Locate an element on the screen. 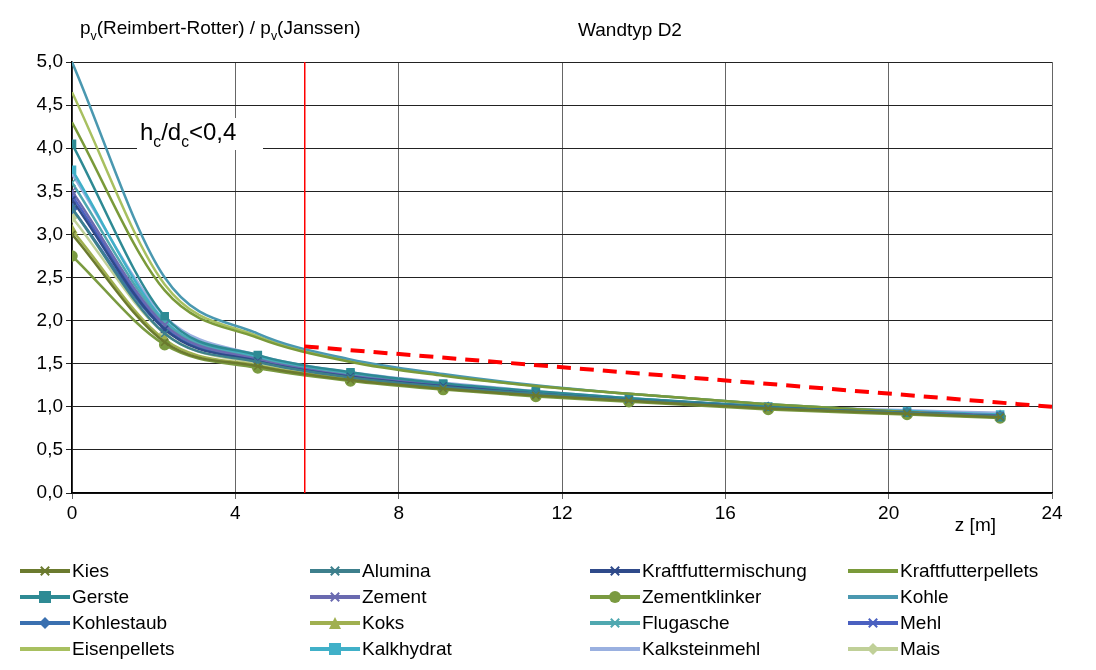  y-tick-label: 2,5 is located at coordinates (49, 276).